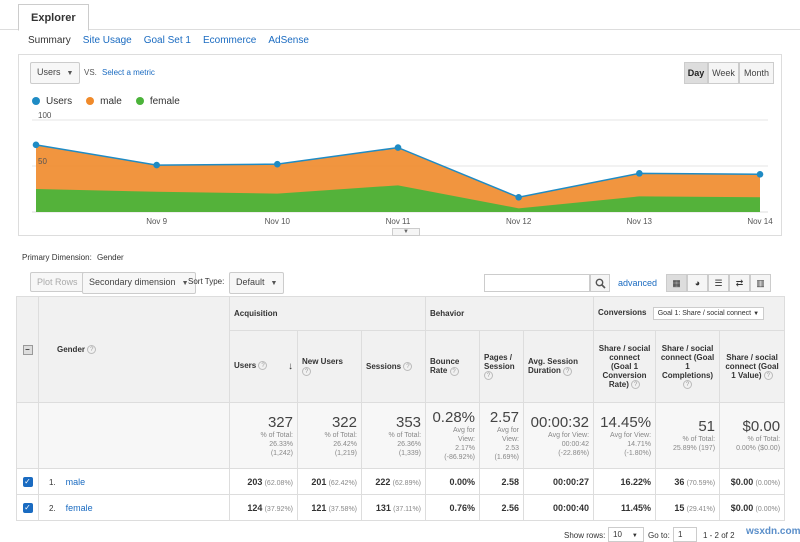 The width and height of the screenshot is (800, 542). Describe the element at coordinates (134, 507) in the screenshot. I see `row-name-cell: 2. female` at that location.